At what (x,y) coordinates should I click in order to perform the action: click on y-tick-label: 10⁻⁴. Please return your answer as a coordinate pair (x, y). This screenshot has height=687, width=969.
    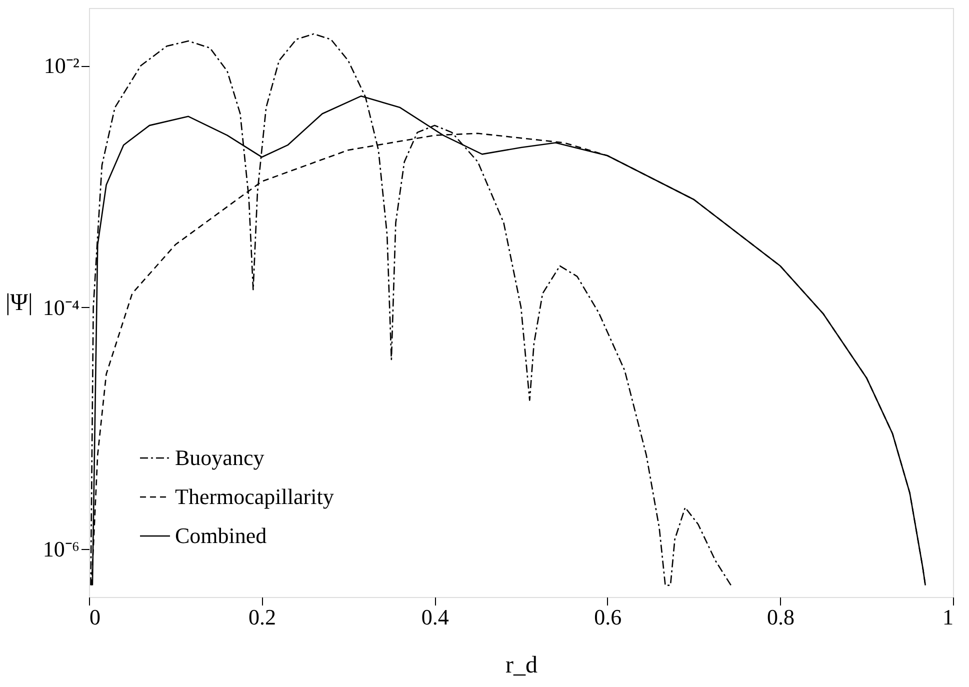
    Looking at the image, I should click on (61, 307).